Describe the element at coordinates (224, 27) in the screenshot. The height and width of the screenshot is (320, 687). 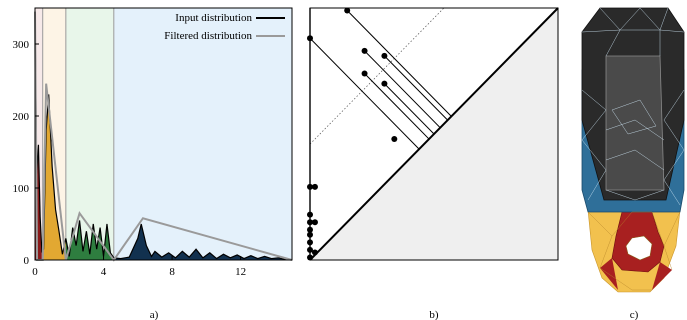
I see `legend: Input distribution Filtered distribution` at that location.